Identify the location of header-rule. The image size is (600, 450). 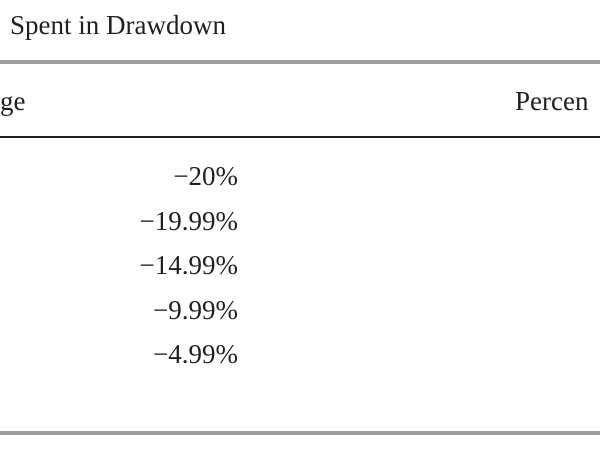
(300, 137).